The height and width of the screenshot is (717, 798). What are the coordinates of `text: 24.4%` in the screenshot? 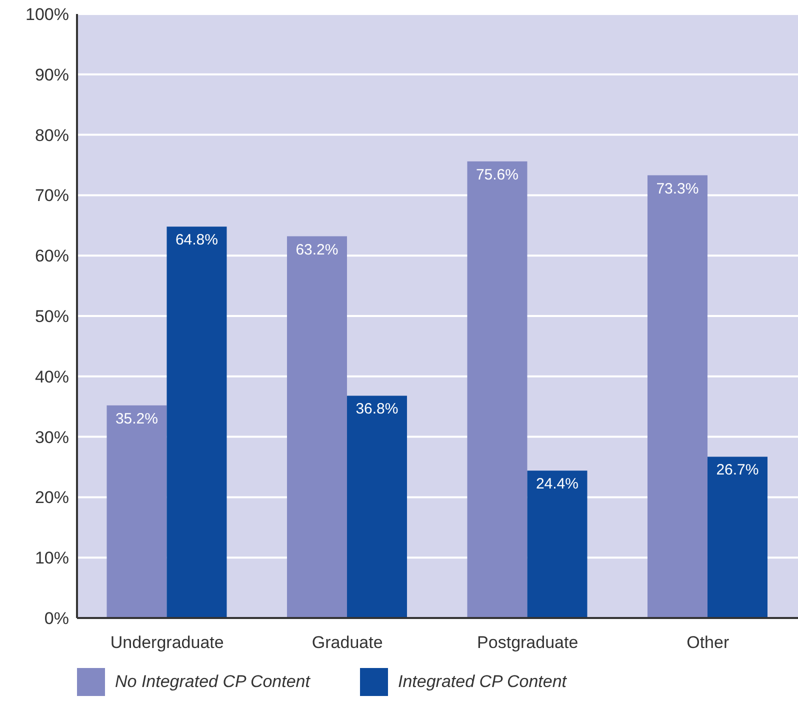 It's located at (557, 484).